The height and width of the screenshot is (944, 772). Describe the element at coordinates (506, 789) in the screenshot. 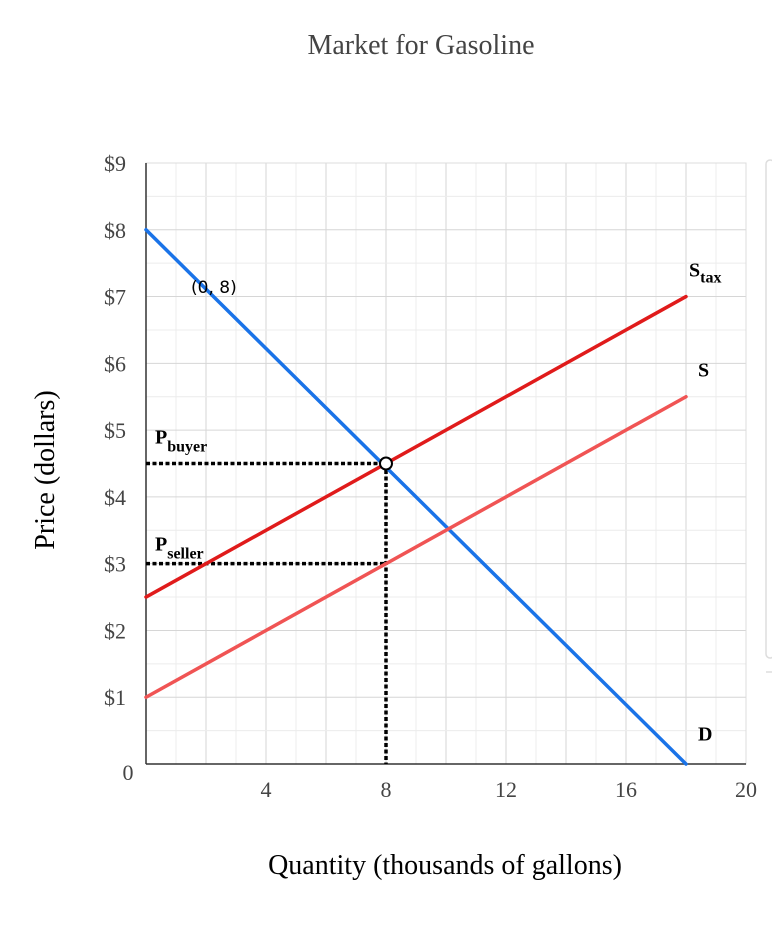

I see `x-tick-label: 12` at that location.